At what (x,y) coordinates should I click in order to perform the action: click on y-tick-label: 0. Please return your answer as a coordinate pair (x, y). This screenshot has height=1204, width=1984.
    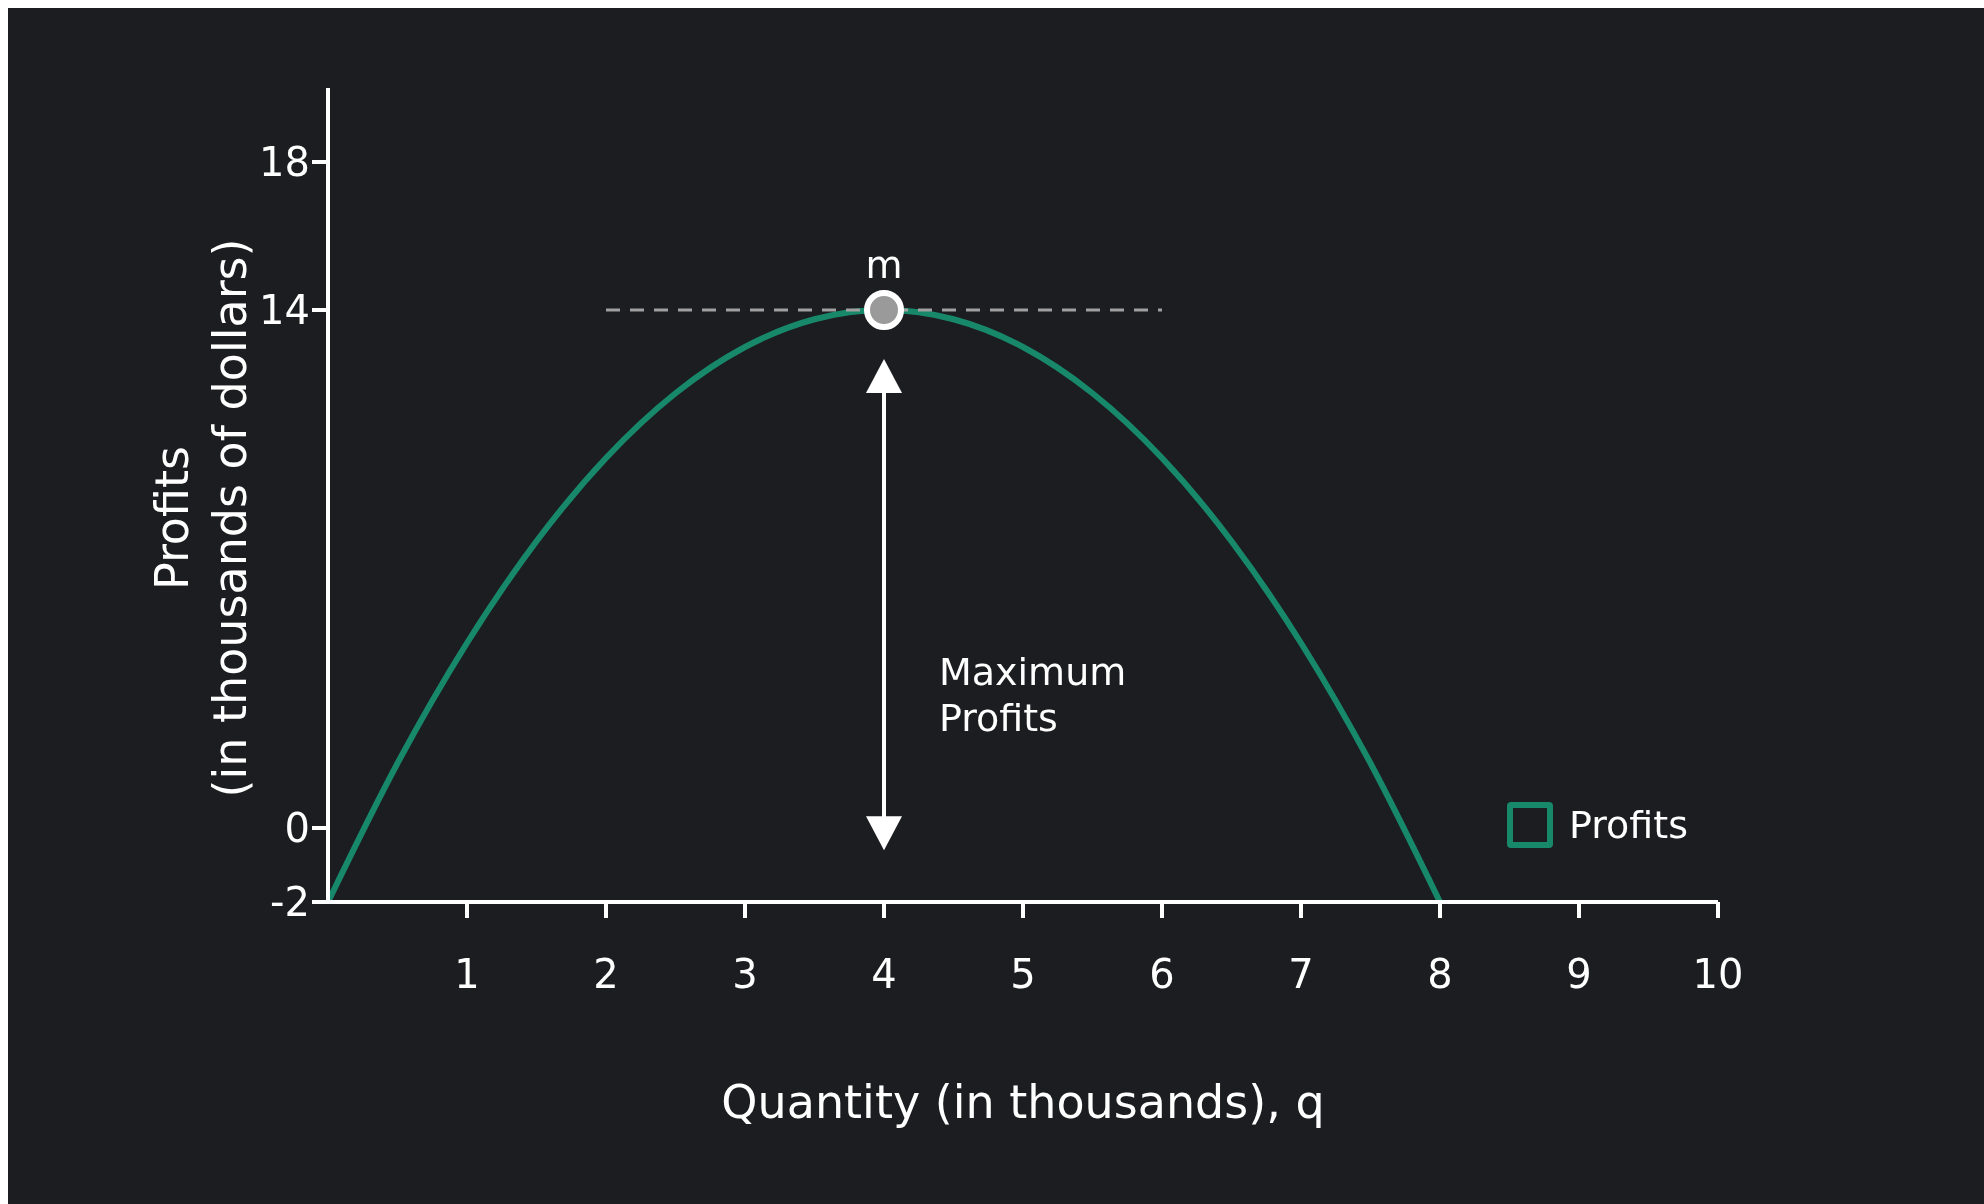
    Looking at the image, I should click on (297, 828).